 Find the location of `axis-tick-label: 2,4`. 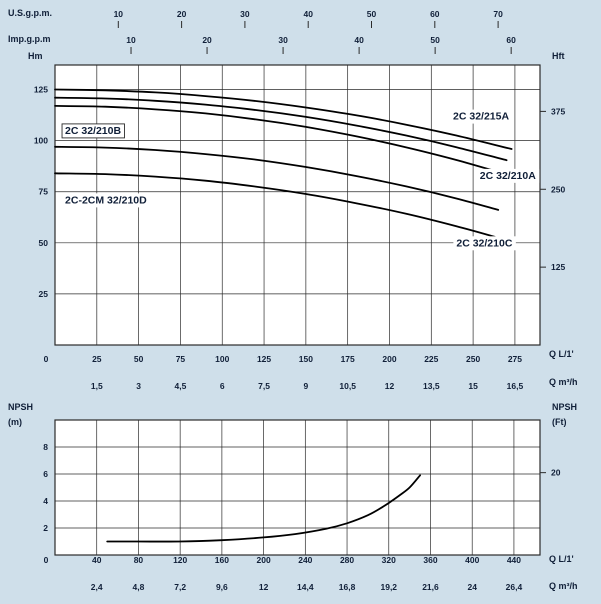

axis-tick-label: 2,4 is located at coordinates (97, 587).